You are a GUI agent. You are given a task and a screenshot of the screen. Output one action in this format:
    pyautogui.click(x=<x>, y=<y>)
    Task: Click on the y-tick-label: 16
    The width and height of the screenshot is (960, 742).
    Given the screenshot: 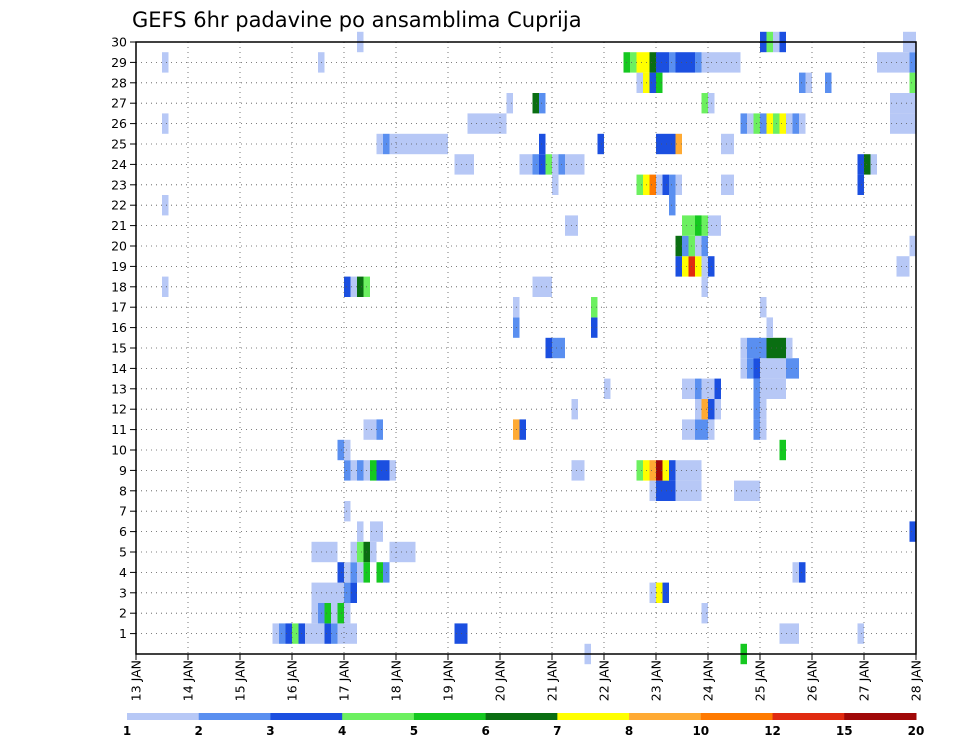 What is the action you would take?
    pyautogui.click(x=119, y=327)
    